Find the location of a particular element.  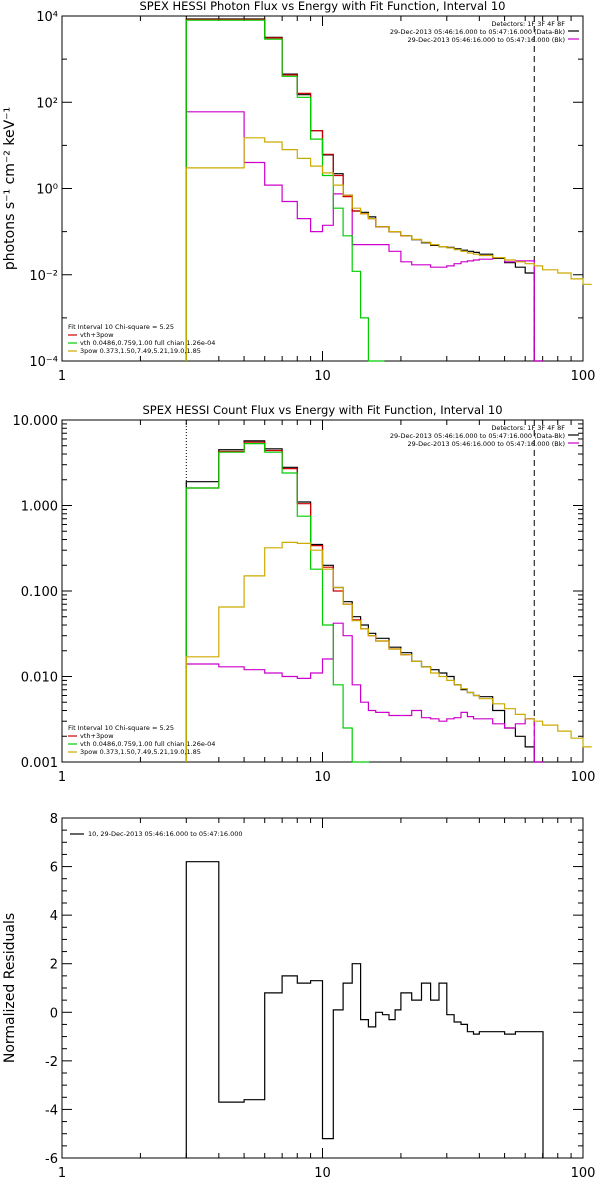

y-tick-label: 1.000 is located at coordinates (39, 507).